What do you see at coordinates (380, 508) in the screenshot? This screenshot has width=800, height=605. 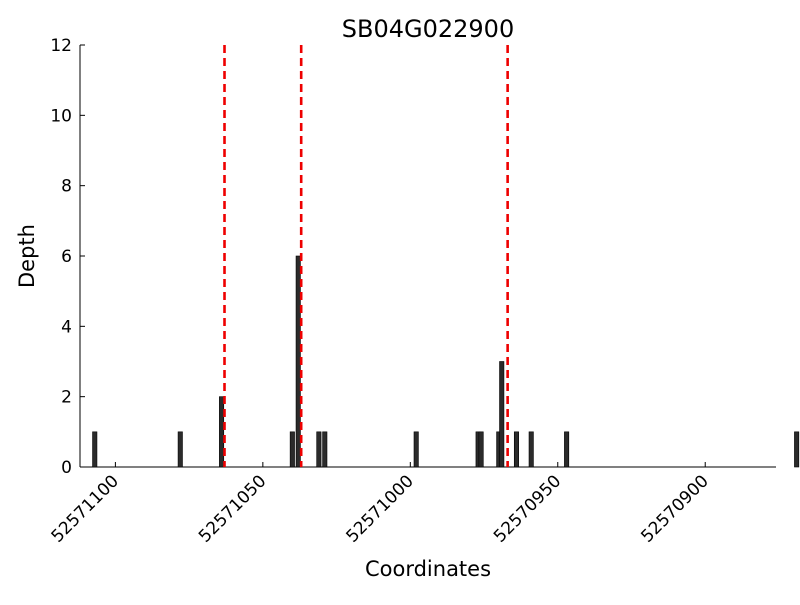 I see `x-tick-label: 52571000` at bounding box center [380, 508].